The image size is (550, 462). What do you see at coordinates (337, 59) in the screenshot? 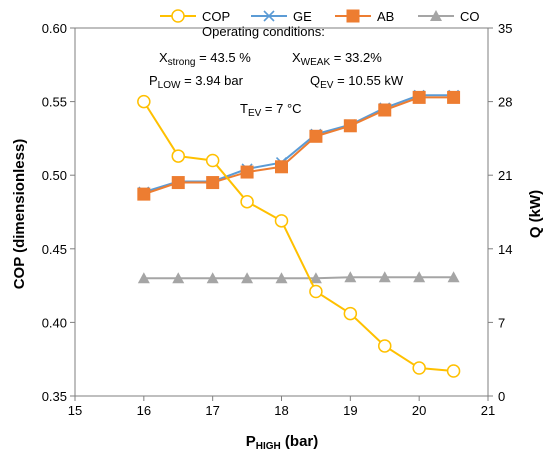
I see `annotation-x-weak: XWEAK = 33.2%` at bounding box center [337, 59].